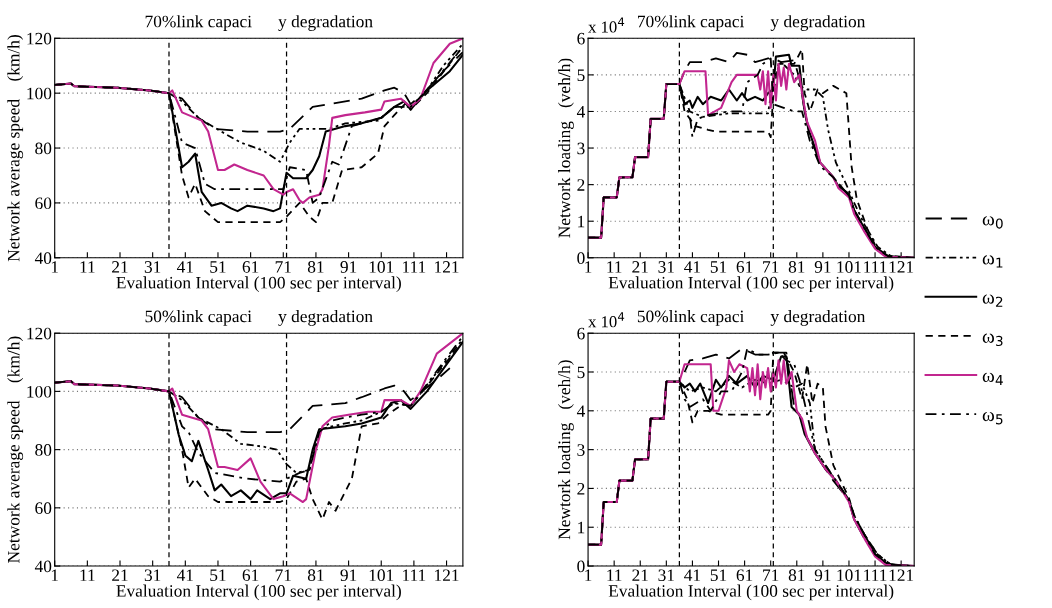 This screenshot has height=608, width=1052. What do you see at coordinates (992, 300) in the screenshot?
I see `legend-label: ω$_{2}$` at bounding box center [992, 300].